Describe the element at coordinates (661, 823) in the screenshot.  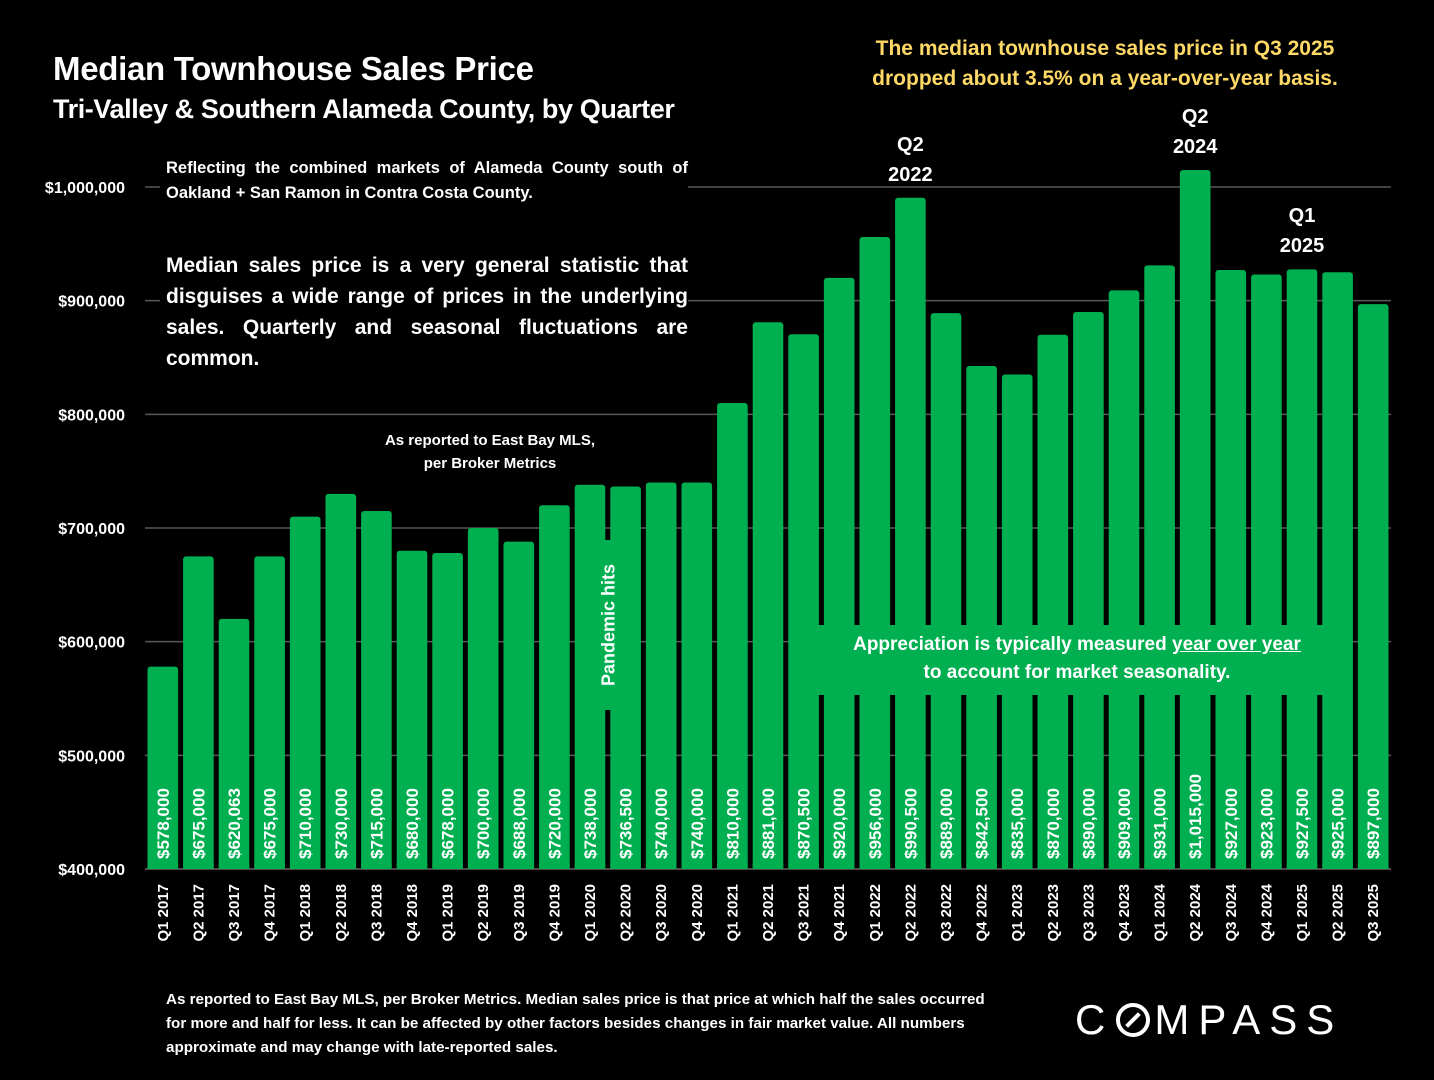
I see `data-label: $740,000` at that location.